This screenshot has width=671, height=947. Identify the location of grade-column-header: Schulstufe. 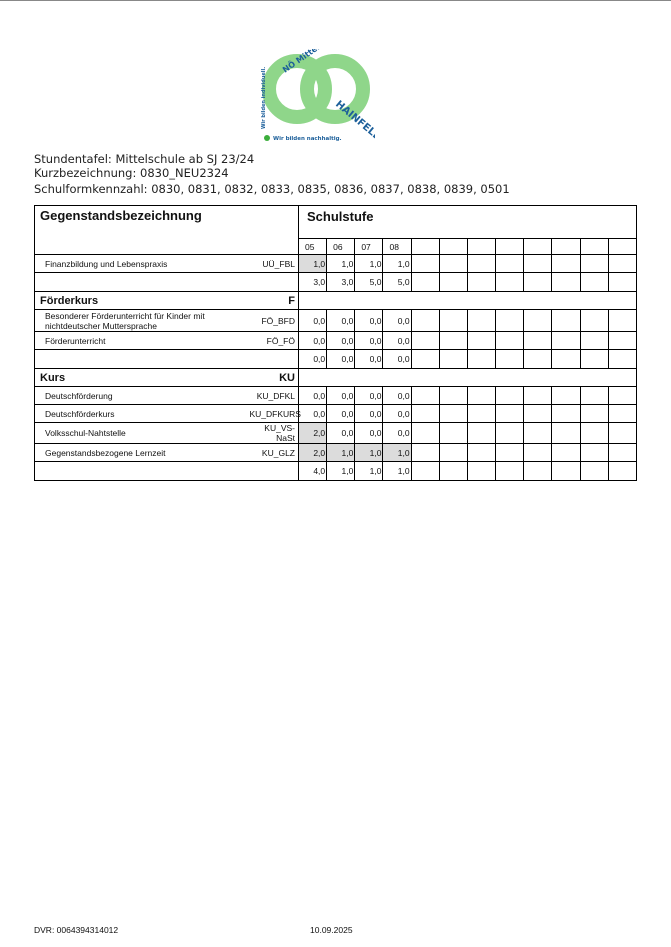
(467, 222).